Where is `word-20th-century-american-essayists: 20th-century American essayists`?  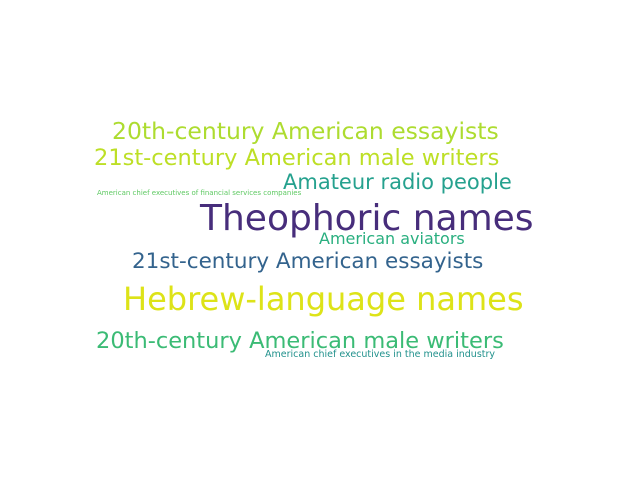 word-20th-century-american-essayists: 20th-century American essayists is located at coordinates (305, 131).